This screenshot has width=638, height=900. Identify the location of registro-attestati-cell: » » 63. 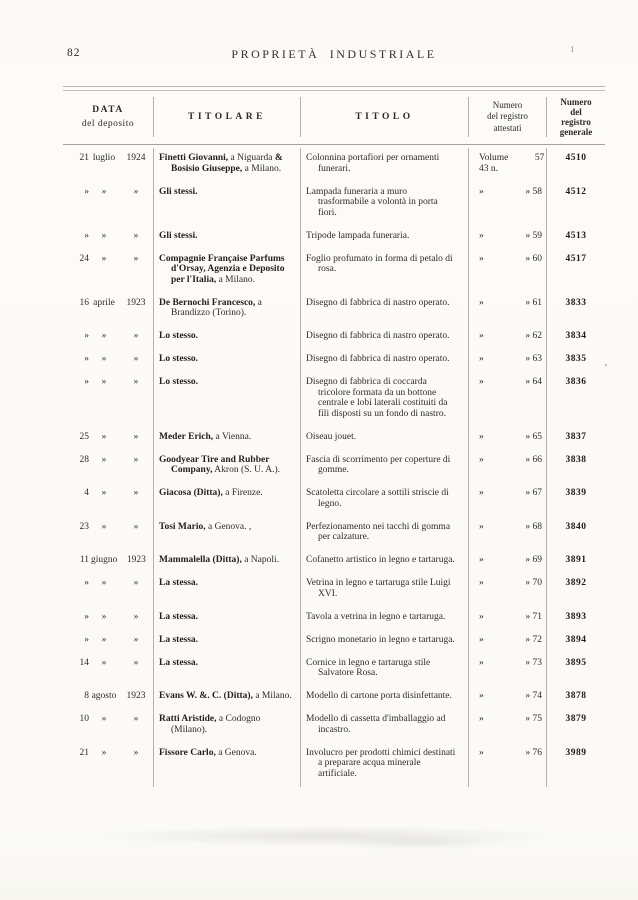
(507, 360).